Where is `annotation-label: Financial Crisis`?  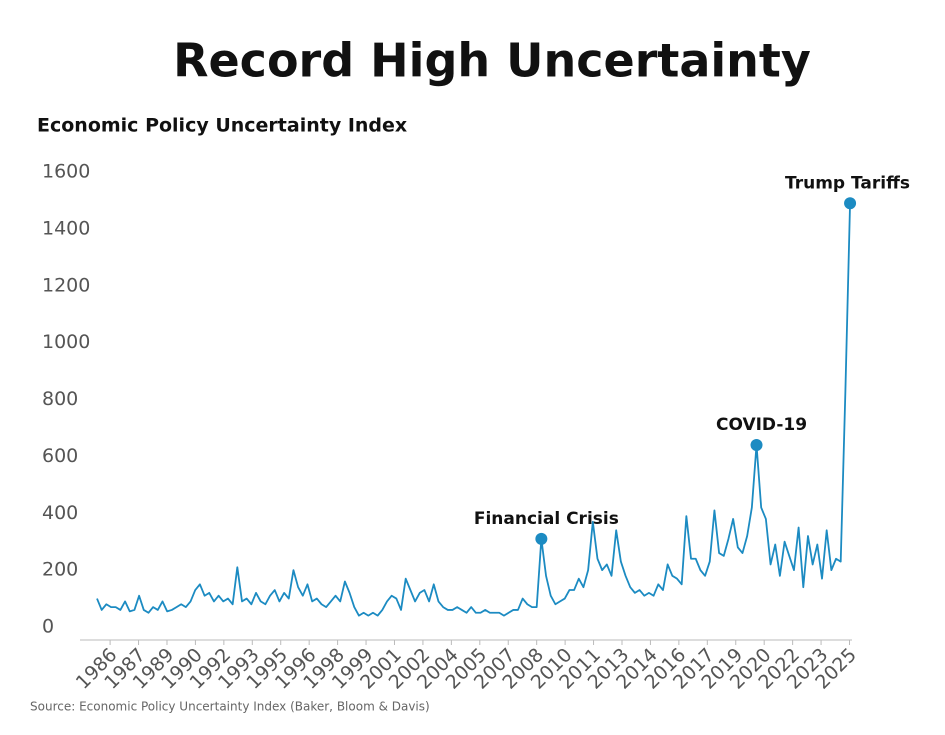
annotation-label: Financial Crisis is located at coordinates (546, 519).